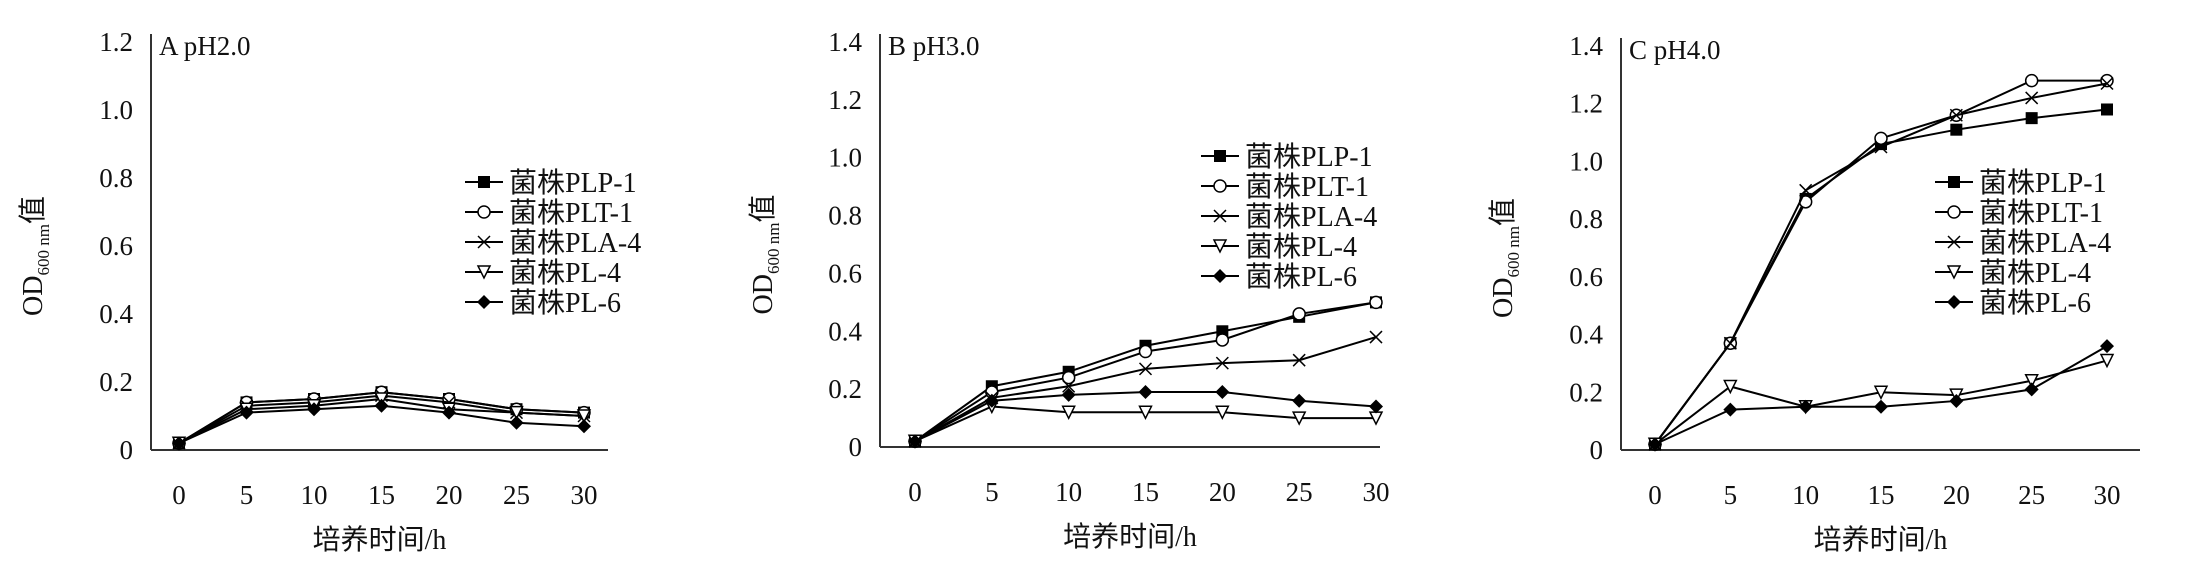  I want to click on y-tick-label: 0.4, so click(116, 314).